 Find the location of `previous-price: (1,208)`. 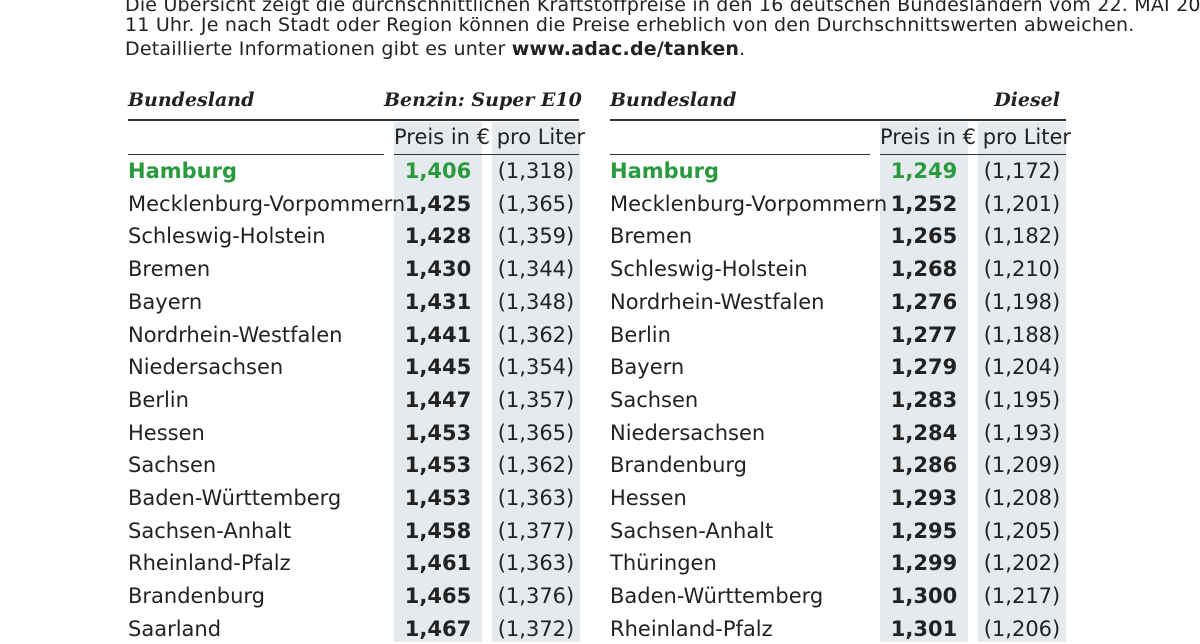

previous-price: (1,208) is located at coordinates (1022, 498).